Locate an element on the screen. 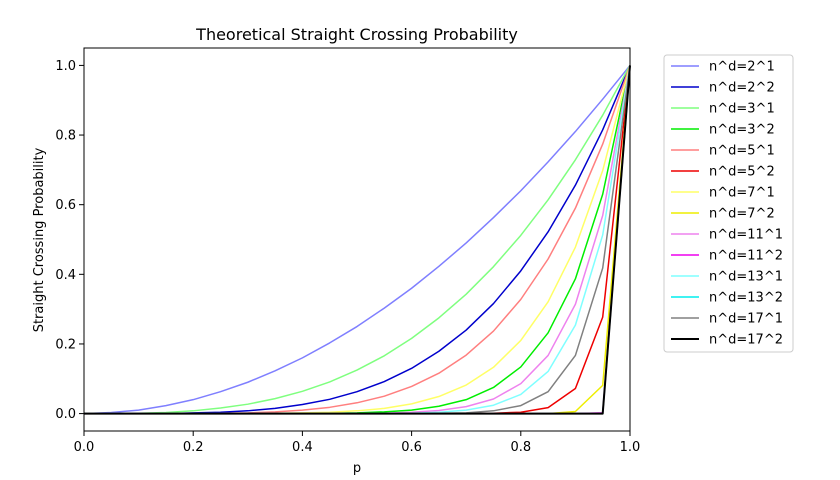 The width and height of the screenshot is (840, 480). x-tick-label: 0.0 is located at coordinates (84, 447).